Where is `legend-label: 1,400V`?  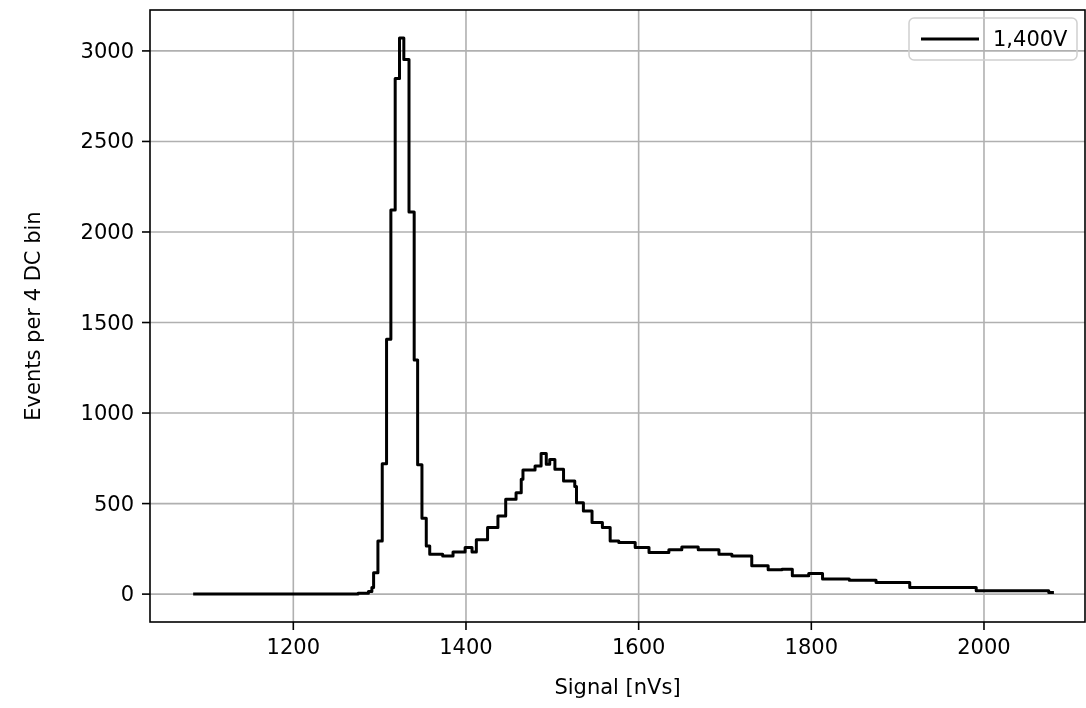
legend-label: 1,400V is located at coordinates (1031, 39).